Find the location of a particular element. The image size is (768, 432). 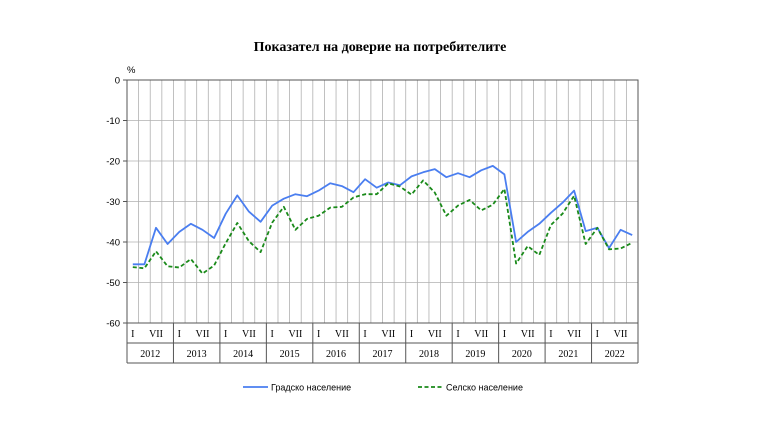

x-tick-label-year: 2017 is located at coordinates (383, 354).